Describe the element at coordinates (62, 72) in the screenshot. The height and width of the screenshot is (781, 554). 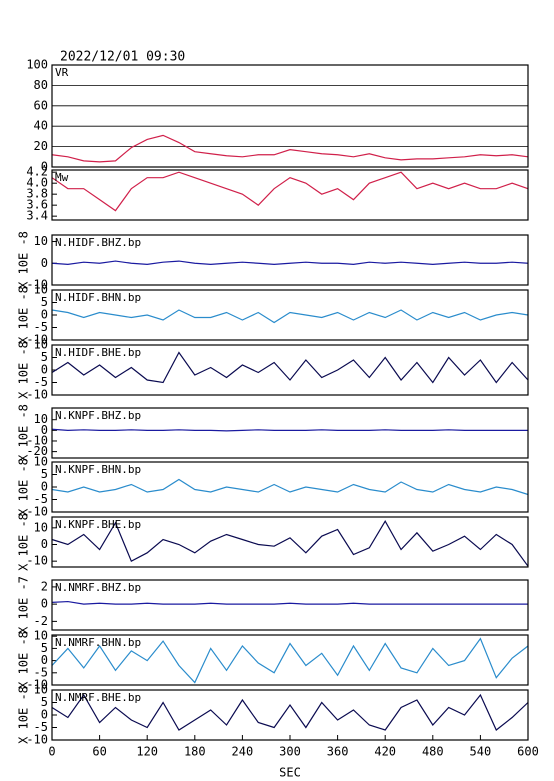
I see `panel-title: VR` at that location.